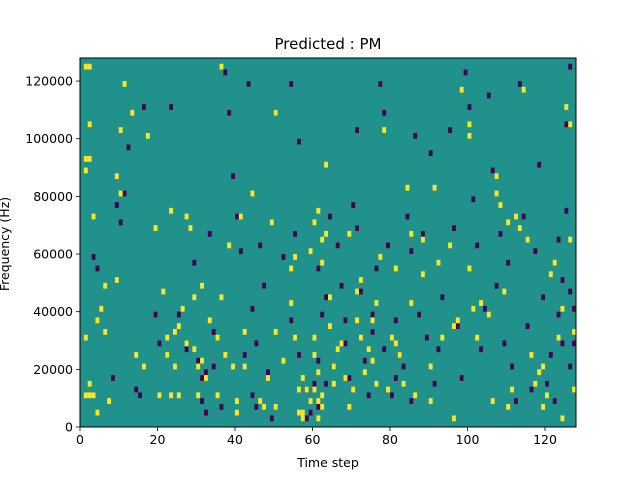  What do you see at coordinates (327, 462) in the screenshot?
I see `x-axis-label: Time step` at bounding box center [327, 462].